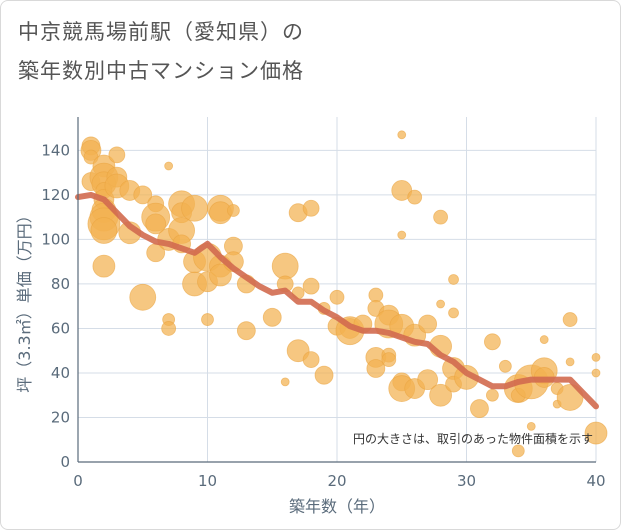 The width and height of the screenshot is (621, 530). Describe the element at coordinates (161, 32) in the screenshot. I see `chart-title-line1: 中京競馬場前駅（愛知県）の` at that location.